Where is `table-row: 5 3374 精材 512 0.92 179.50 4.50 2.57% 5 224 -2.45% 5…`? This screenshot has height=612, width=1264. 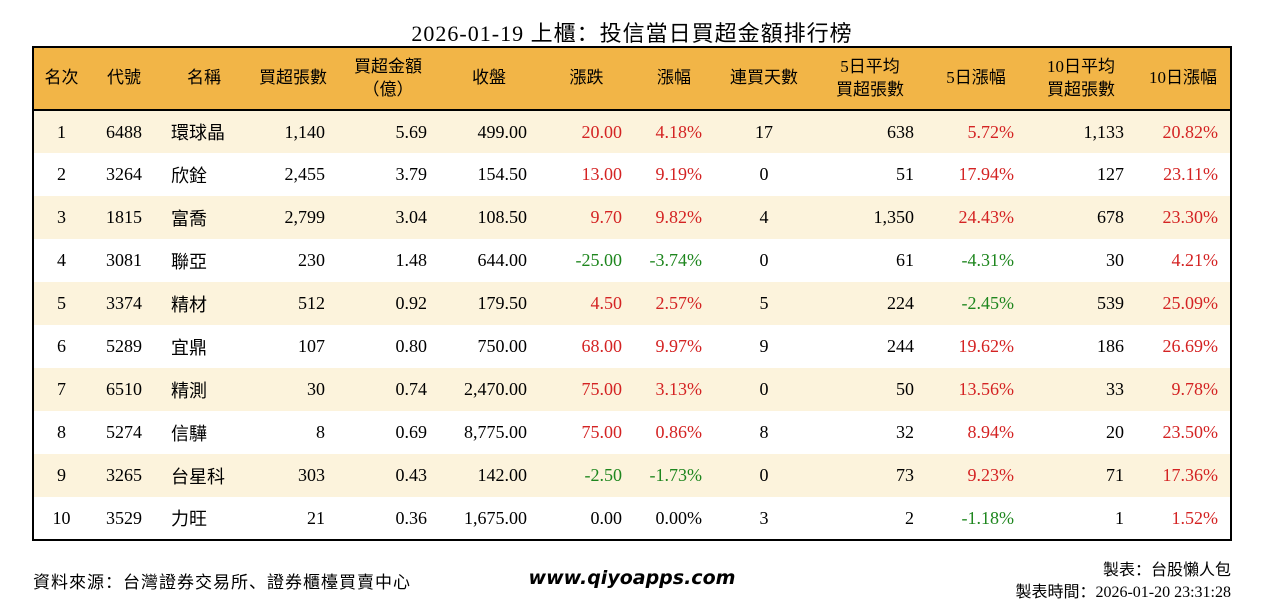
table-row: 5 3374 精材 512 0.92 179.50 4.50 2.57% 5 224 -2.45% 5… is located at coordinates (632, 303).